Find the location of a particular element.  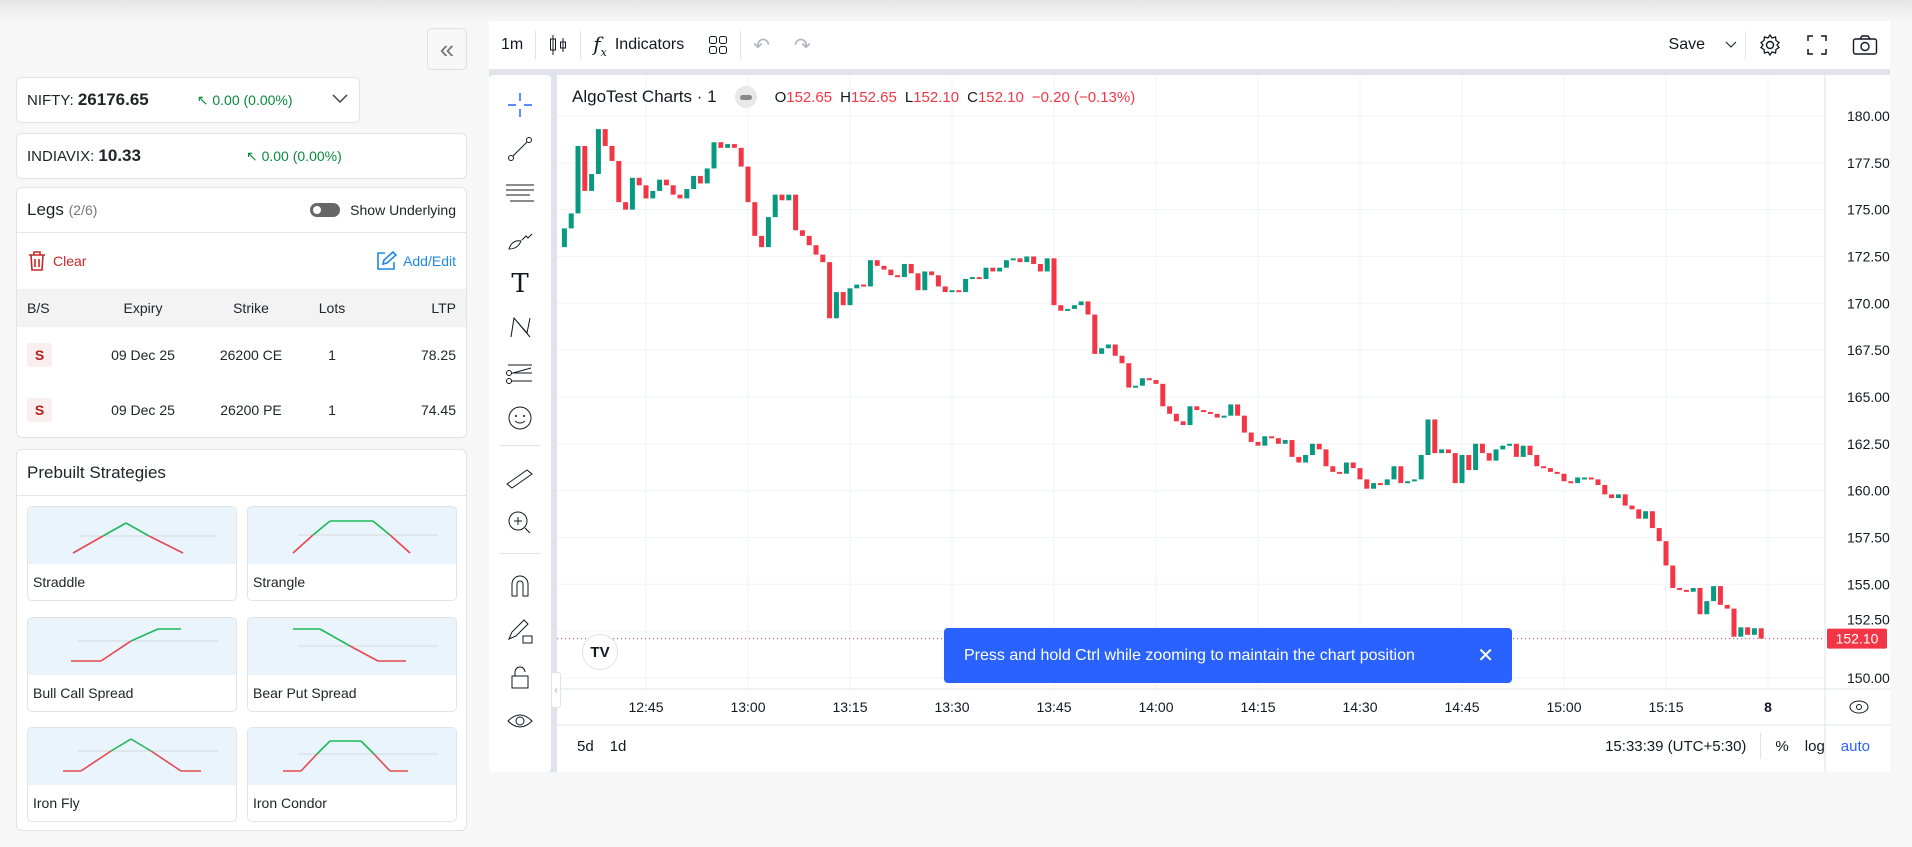

chart-type-button is located at coordinates (558, 45).